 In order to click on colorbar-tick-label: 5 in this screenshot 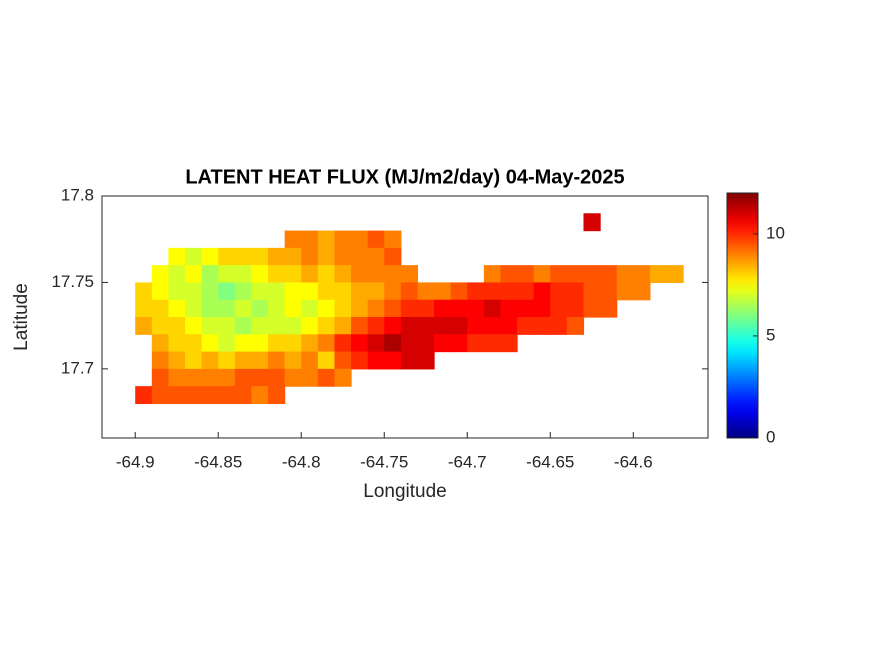, I will do `click(770, 334)`.